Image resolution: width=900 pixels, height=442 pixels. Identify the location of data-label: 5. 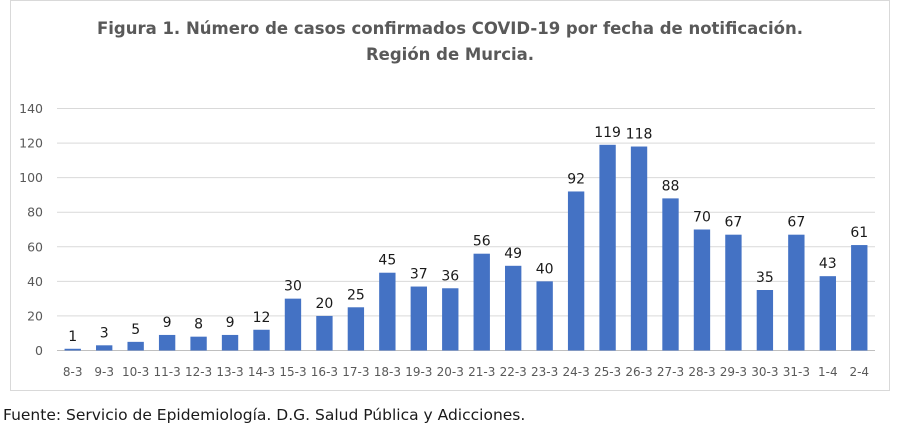
(135, 330).